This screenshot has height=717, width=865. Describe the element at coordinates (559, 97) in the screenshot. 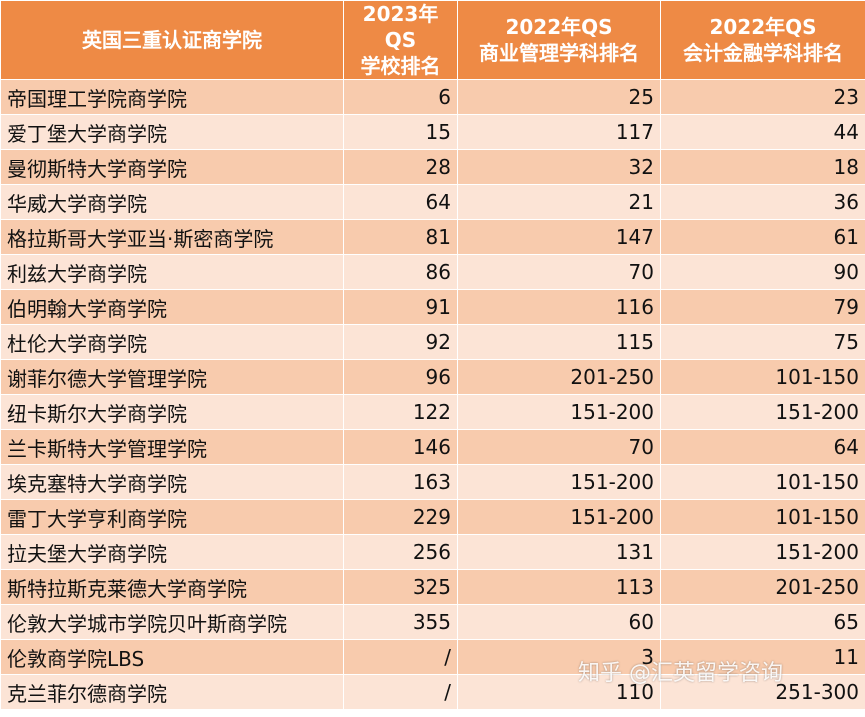

I see `business-2022-rank-cell: 25` at that location.